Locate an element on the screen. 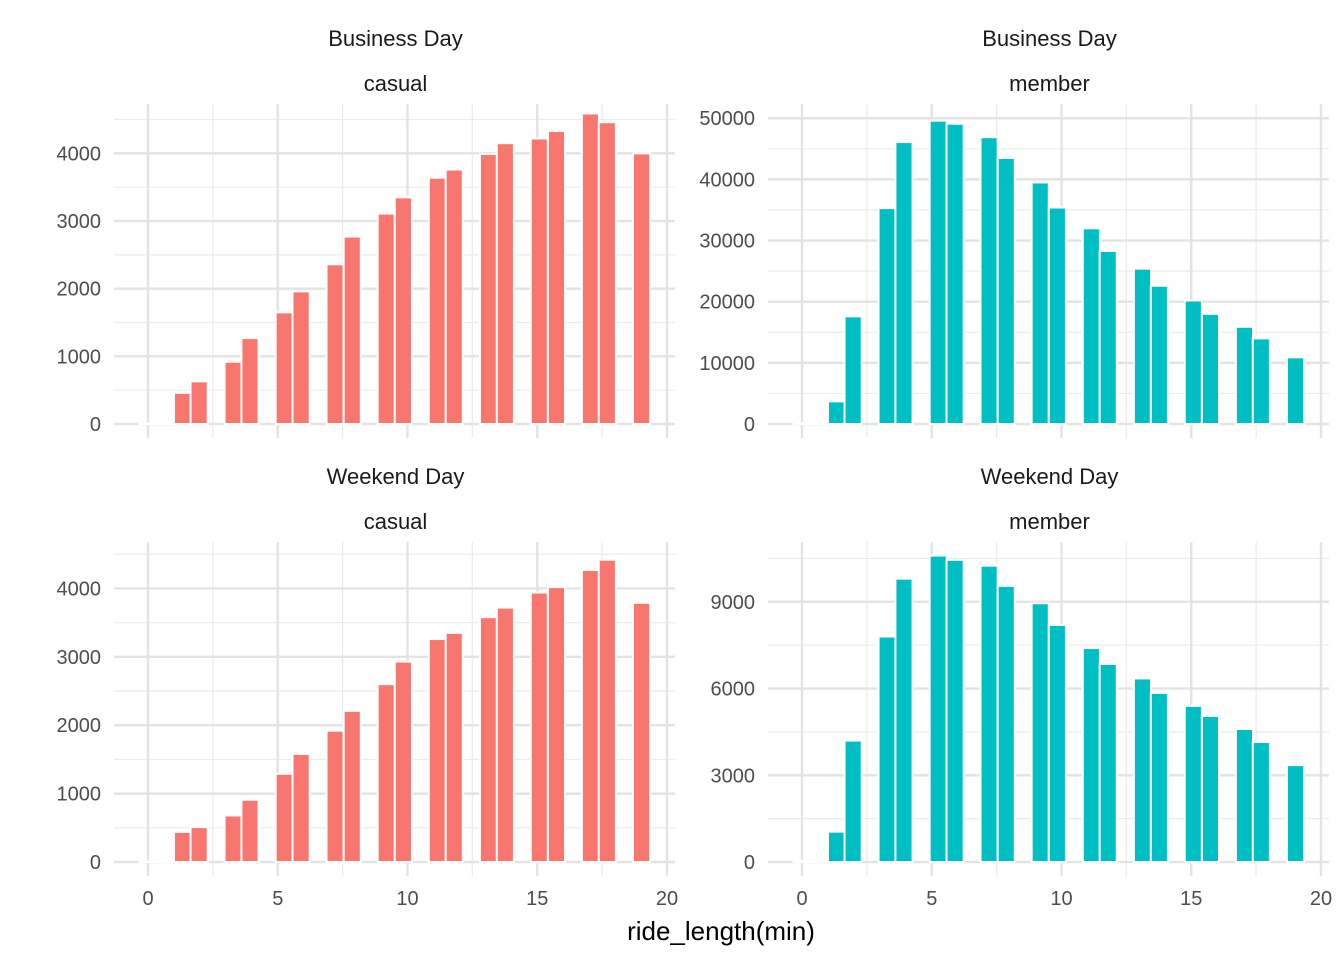  y-tick-label: 30000 is located at coordinates (727, 242).